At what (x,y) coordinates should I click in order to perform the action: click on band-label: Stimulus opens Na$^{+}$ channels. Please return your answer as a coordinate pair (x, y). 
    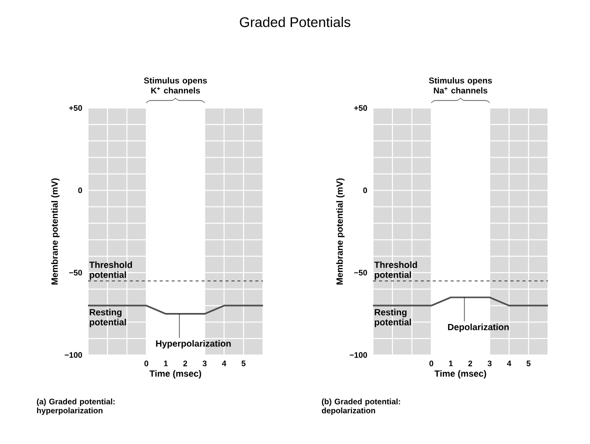
    Looking at the image, I should click on (460, 85).